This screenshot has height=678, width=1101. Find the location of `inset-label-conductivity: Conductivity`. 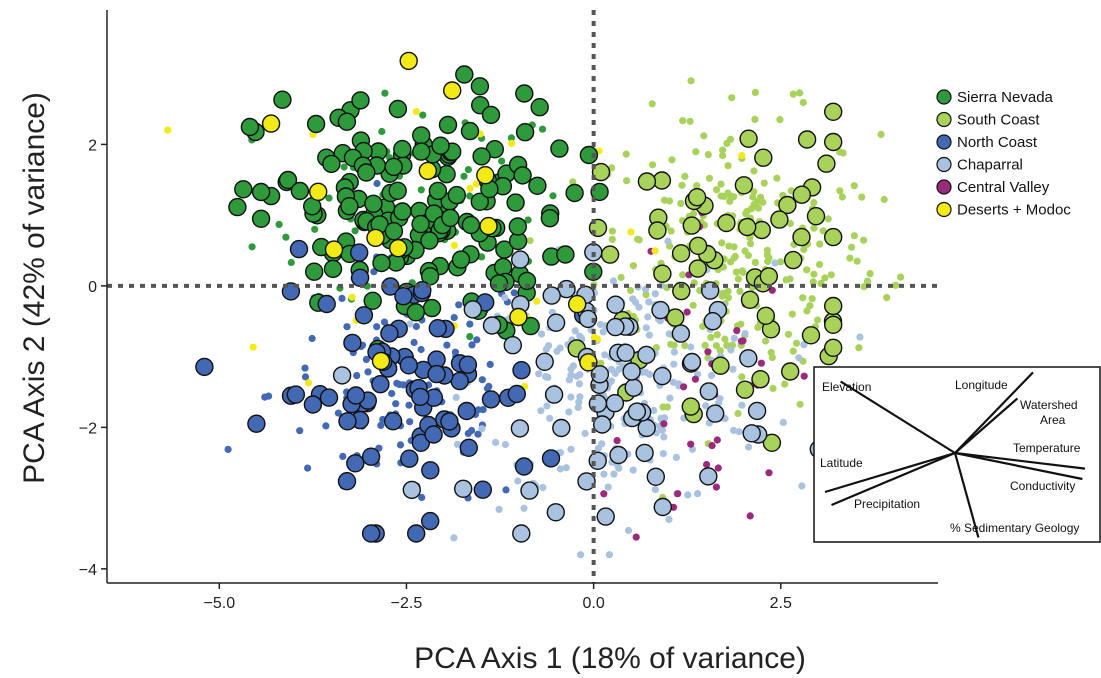

inset-label-conductivity: Conductivity is located at coordinates (1042, 486).